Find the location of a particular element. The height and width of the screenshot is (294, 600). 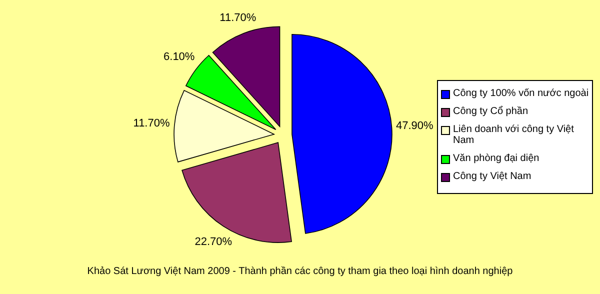

data-label: 6.10% is located at coordinates (179, 56).